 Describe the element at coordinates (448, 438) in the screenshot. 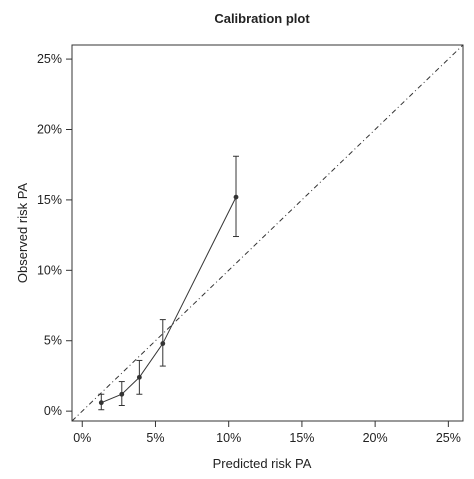

I see `x-tick-label: 25%` at that location.